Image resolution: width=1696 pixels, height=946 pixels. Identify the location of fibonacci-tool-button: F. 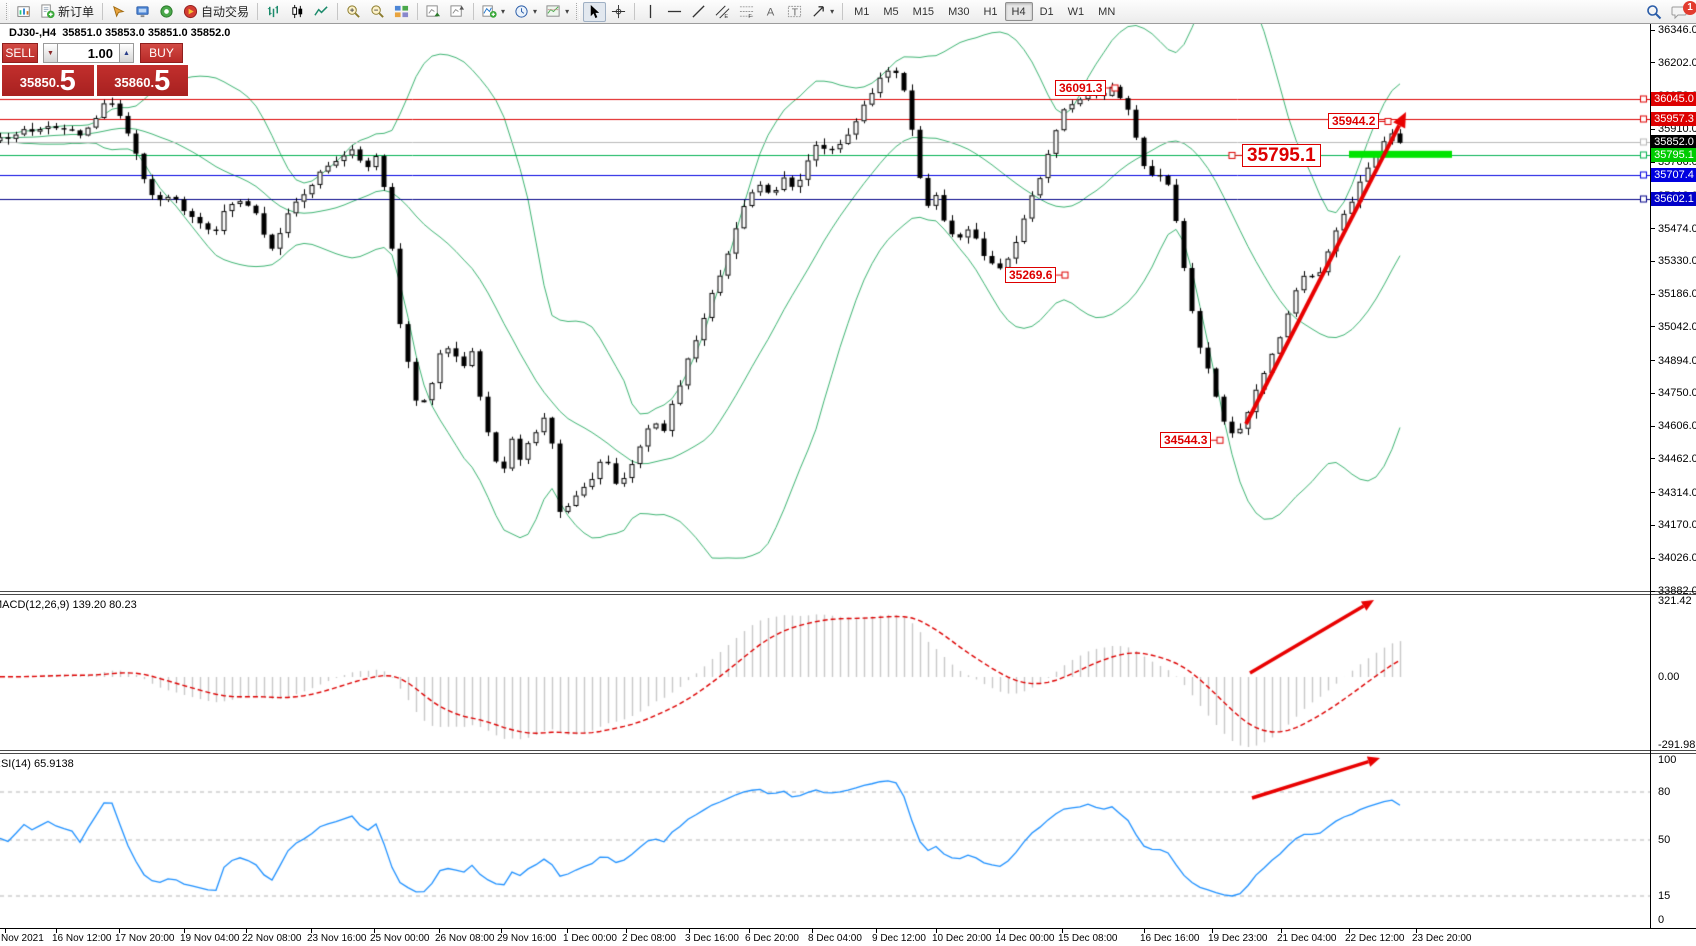
(746, 12).